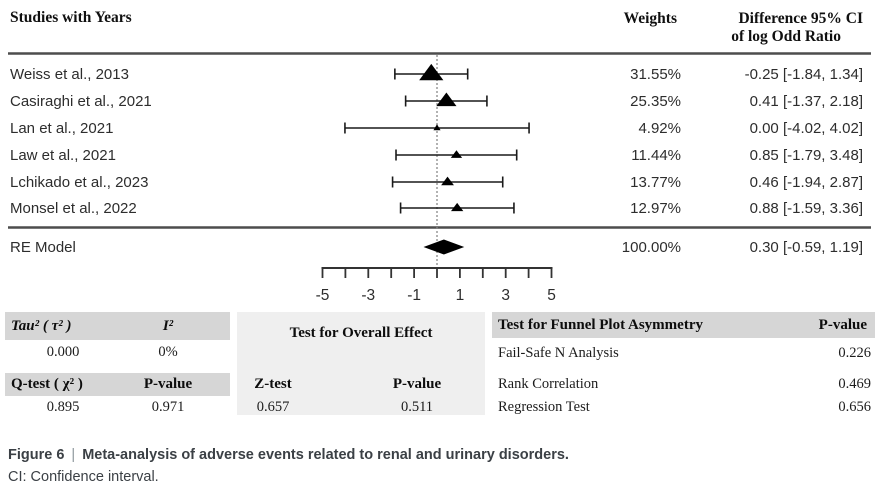 This screenshot has height=497, width=879. Describe the element at coordinates (806, 155) in the screenshot. I see `study-ci: 0.85 [-1.79, 3.48]` at that location.